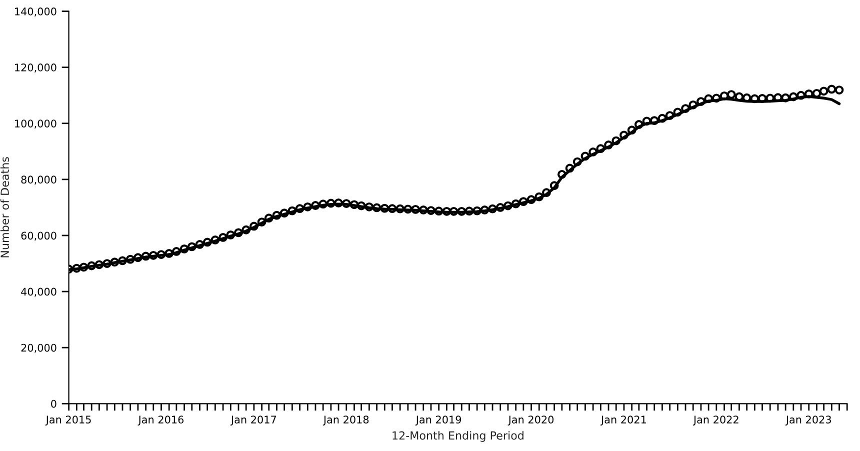 The height and width of the screenshot is (451, 860). What do you see at coordinates (458, 436) in the screenshot?
I see `x-axis-title: 12-Month Ending Period` at bounding box center [458, 436].